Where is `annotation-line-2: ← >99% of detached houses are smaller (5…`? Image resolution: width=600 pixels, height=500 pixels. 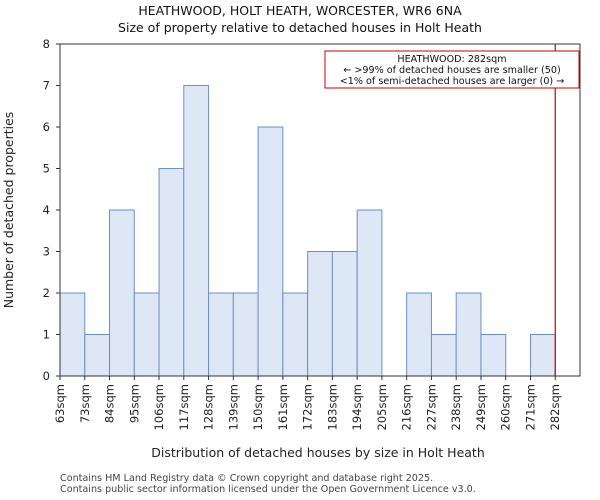 annotation-line-2: ← >99% of detached houses are smaller (5… is located at coordinates (452, 70).